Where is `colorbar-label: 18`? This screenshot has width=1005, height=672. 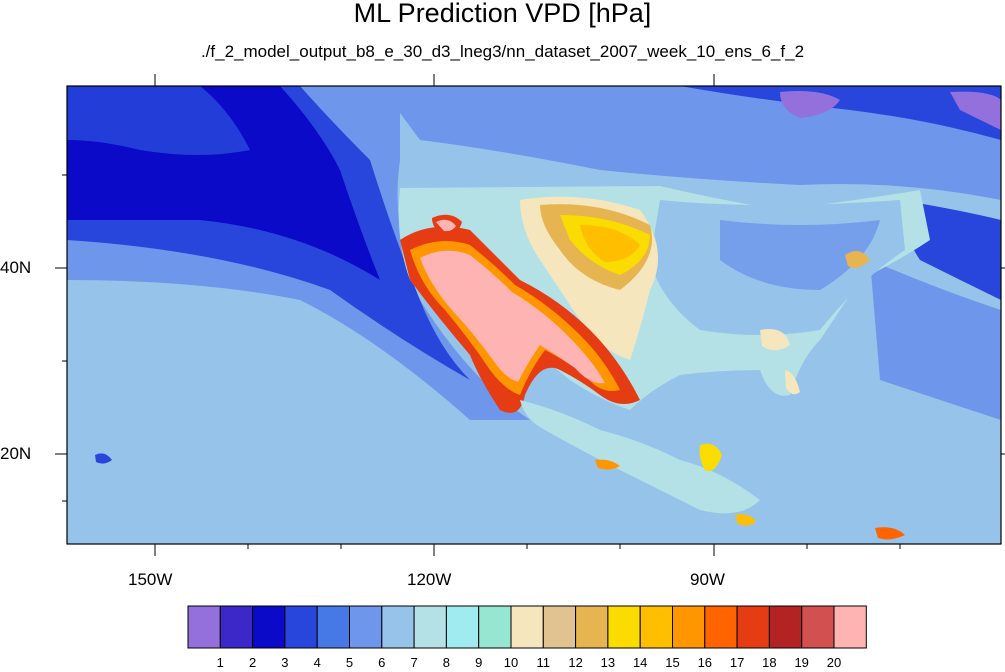
colorbar-label: 18 is located at coordinates (769, 662).